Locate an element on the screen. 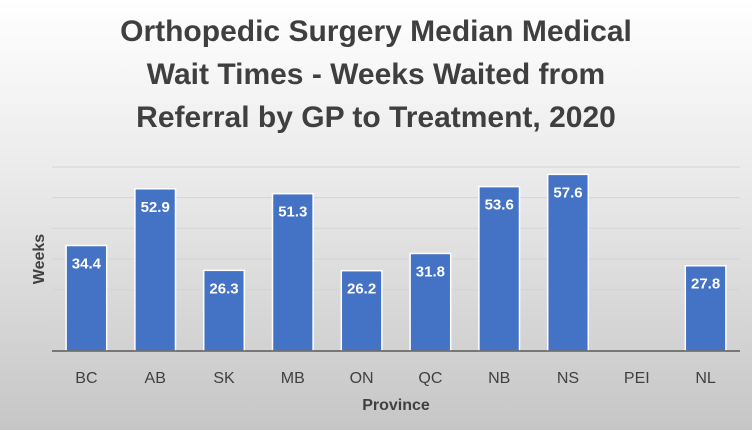 The width and height of the screenshot is (752, 430). x-tick-sk: SK is located at coordinates (224, 378).